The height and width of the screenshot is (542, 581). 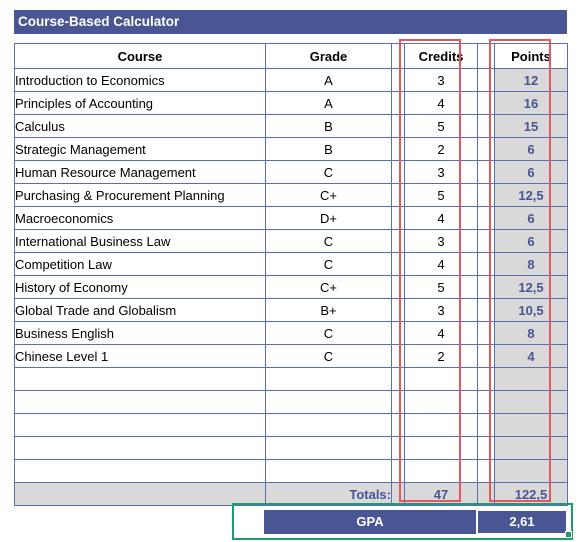 What do you see at coordinates (140, 287) in the screenshot?
I see `course-cell: History of Economy` at bounding box center [140, 287].